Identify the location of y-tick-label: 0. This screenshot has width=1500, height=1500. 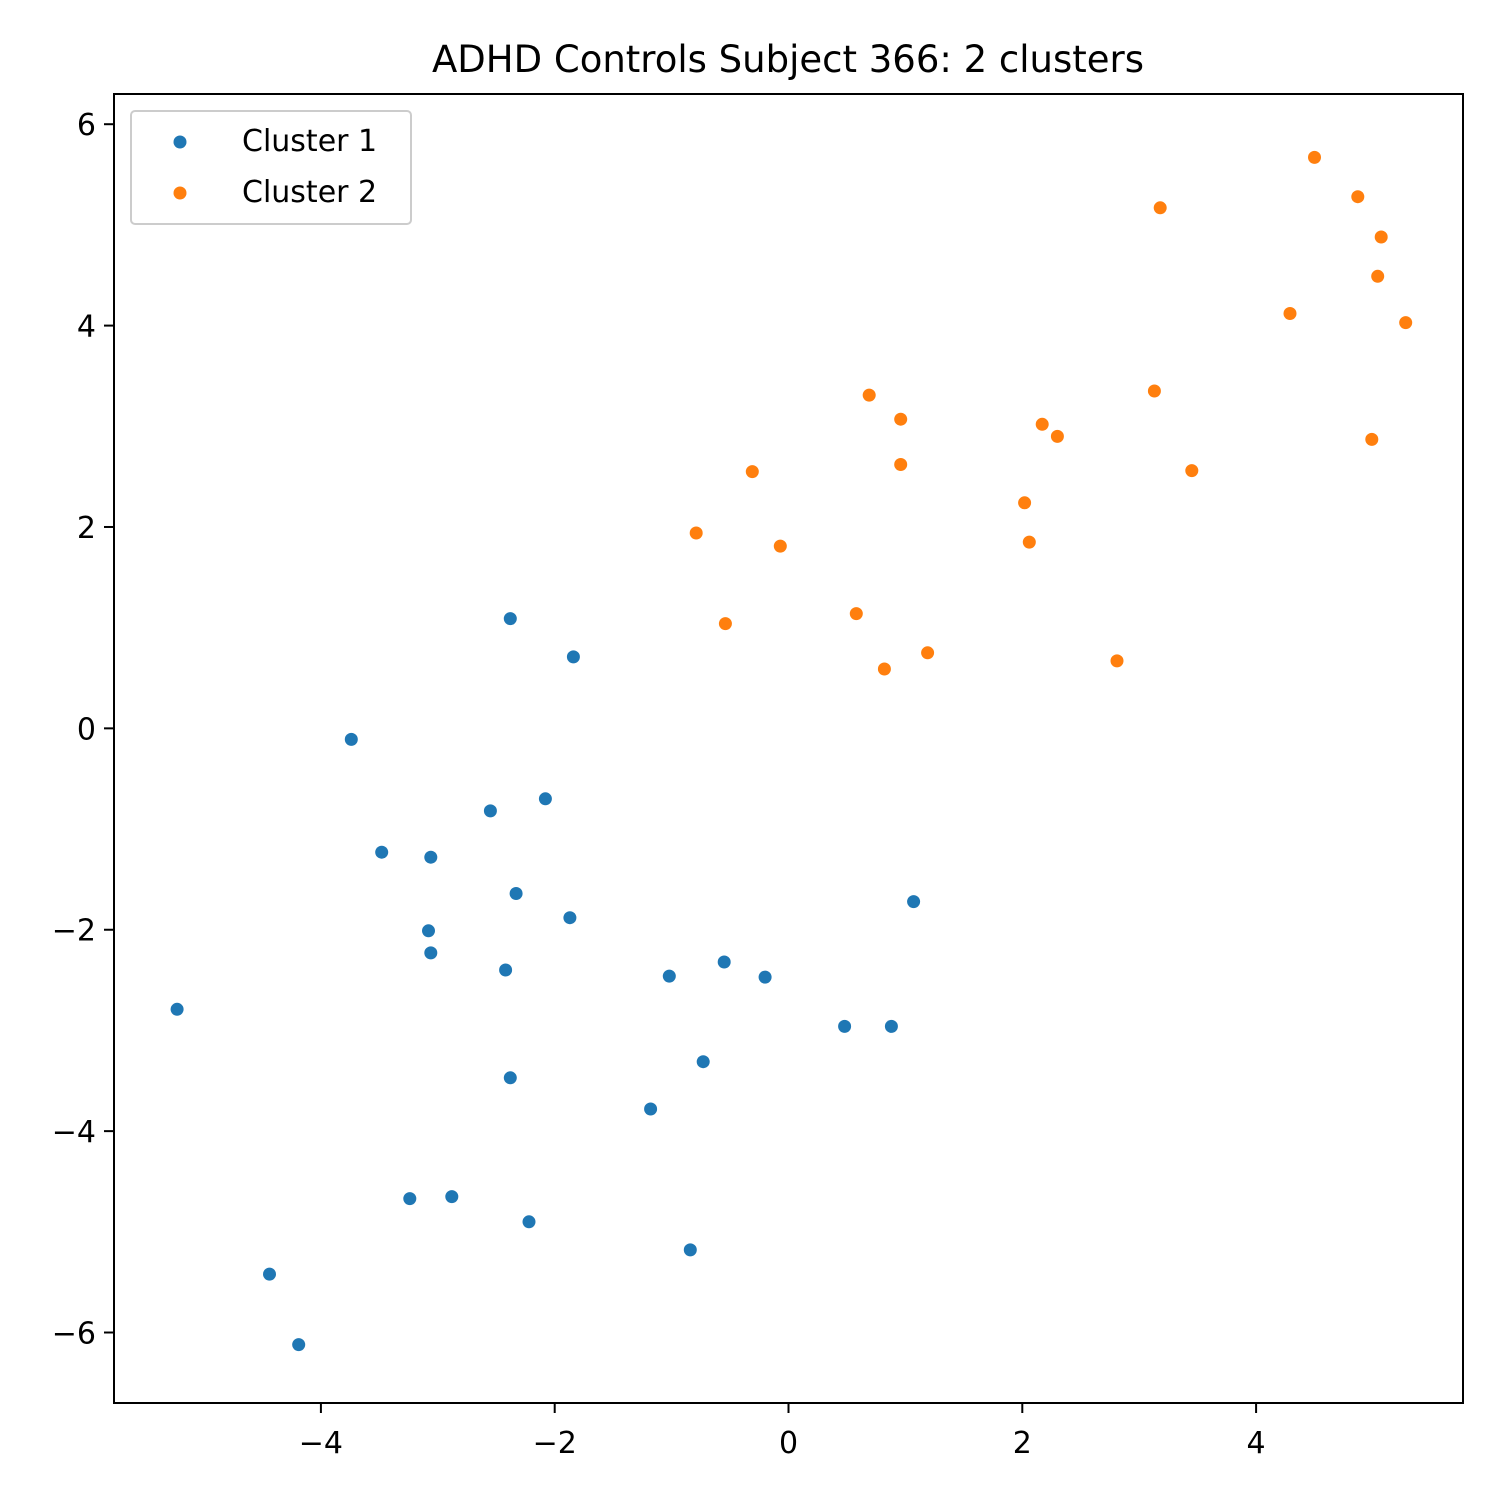
(86, 729).